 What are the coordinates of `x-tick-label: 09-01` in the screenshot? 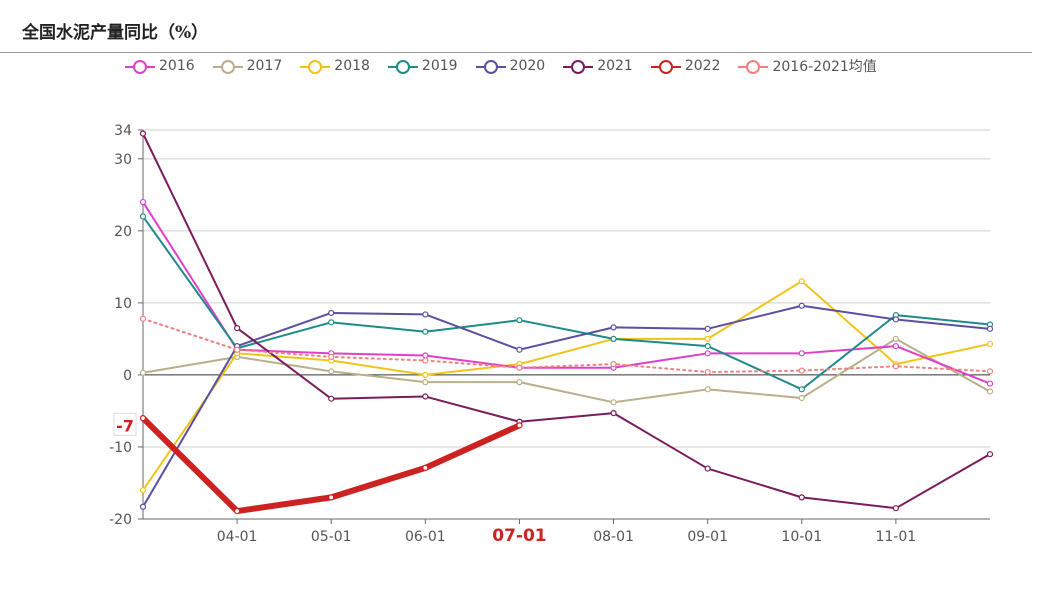 It's located at (707, 537).